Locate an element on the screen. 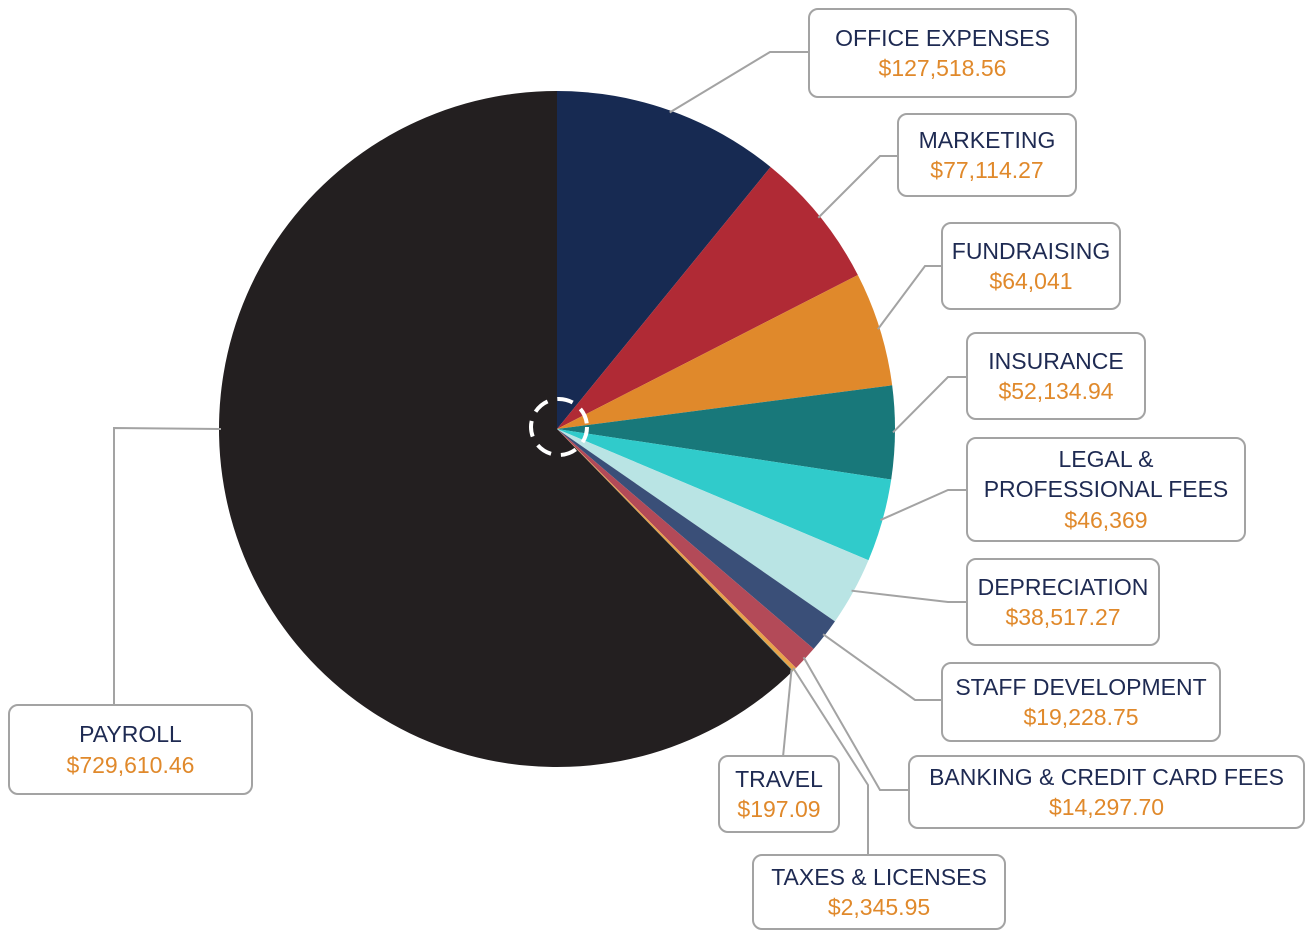 The height and width of the screenshot is (932, 1311). label-box: LEGAL & PROFESSIONAL FEES $46,369 is located at coordinates (1106, 489).